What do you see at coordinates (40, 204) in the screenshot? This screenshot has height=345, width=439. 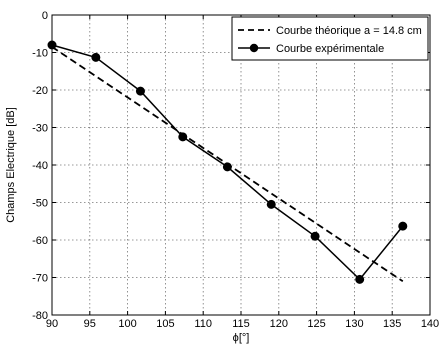 I see `y-tick-label: -50` at bounding box center [40, 204].